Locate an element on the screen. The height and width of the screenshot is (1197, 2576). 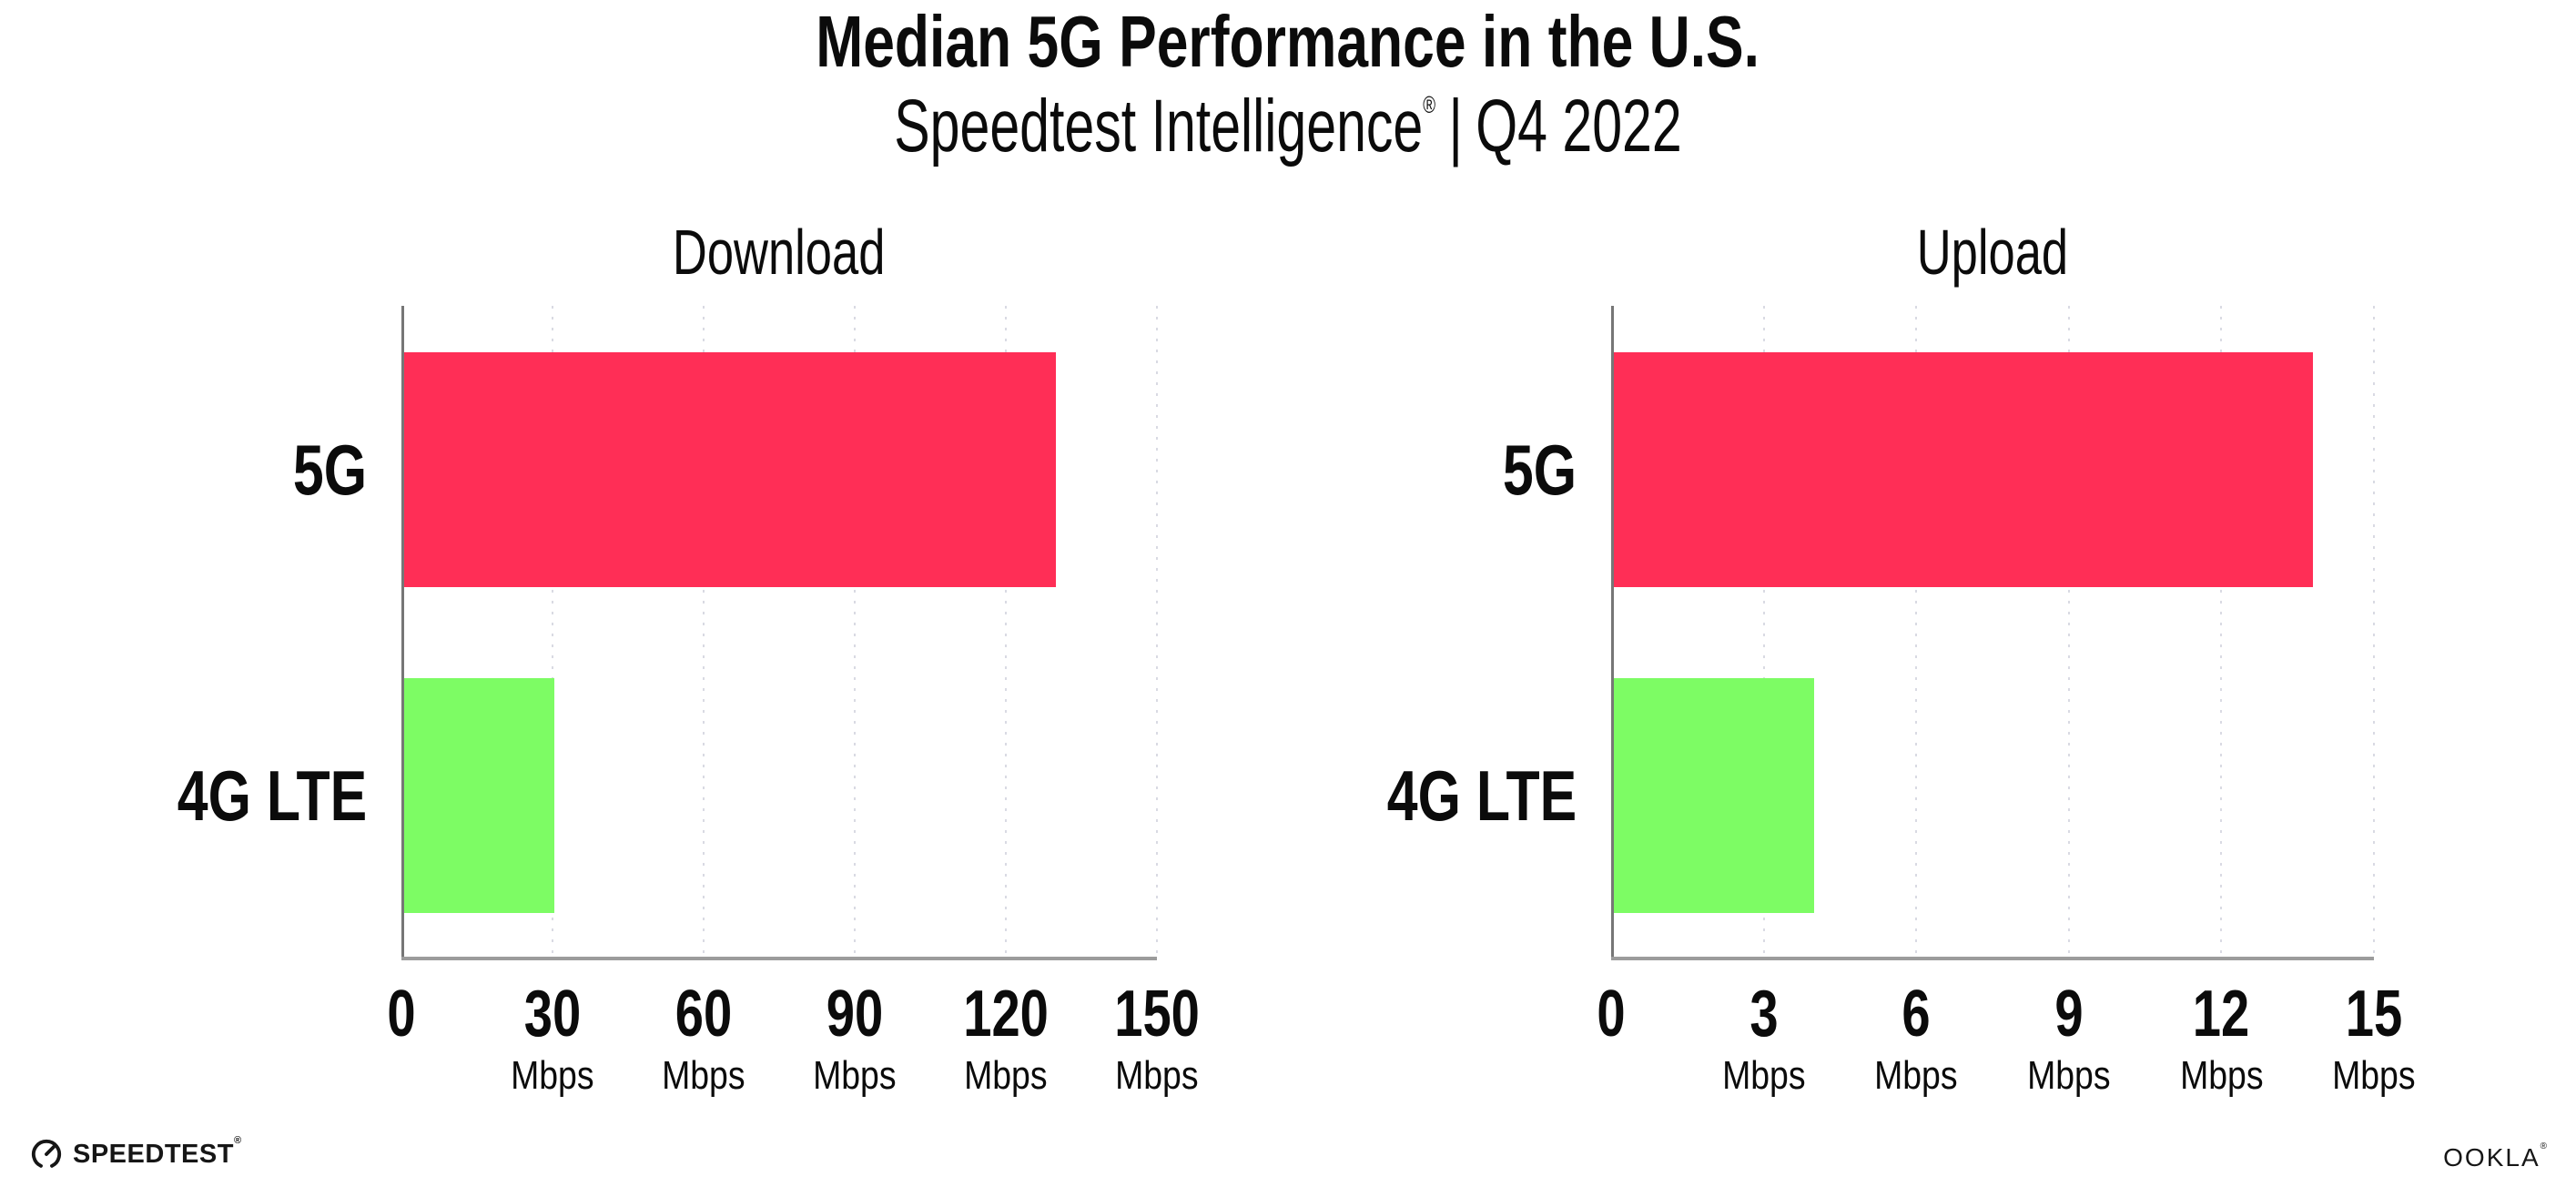
speedtest-logo: SPEEDTEST® is located at coordinates (136, 1153).